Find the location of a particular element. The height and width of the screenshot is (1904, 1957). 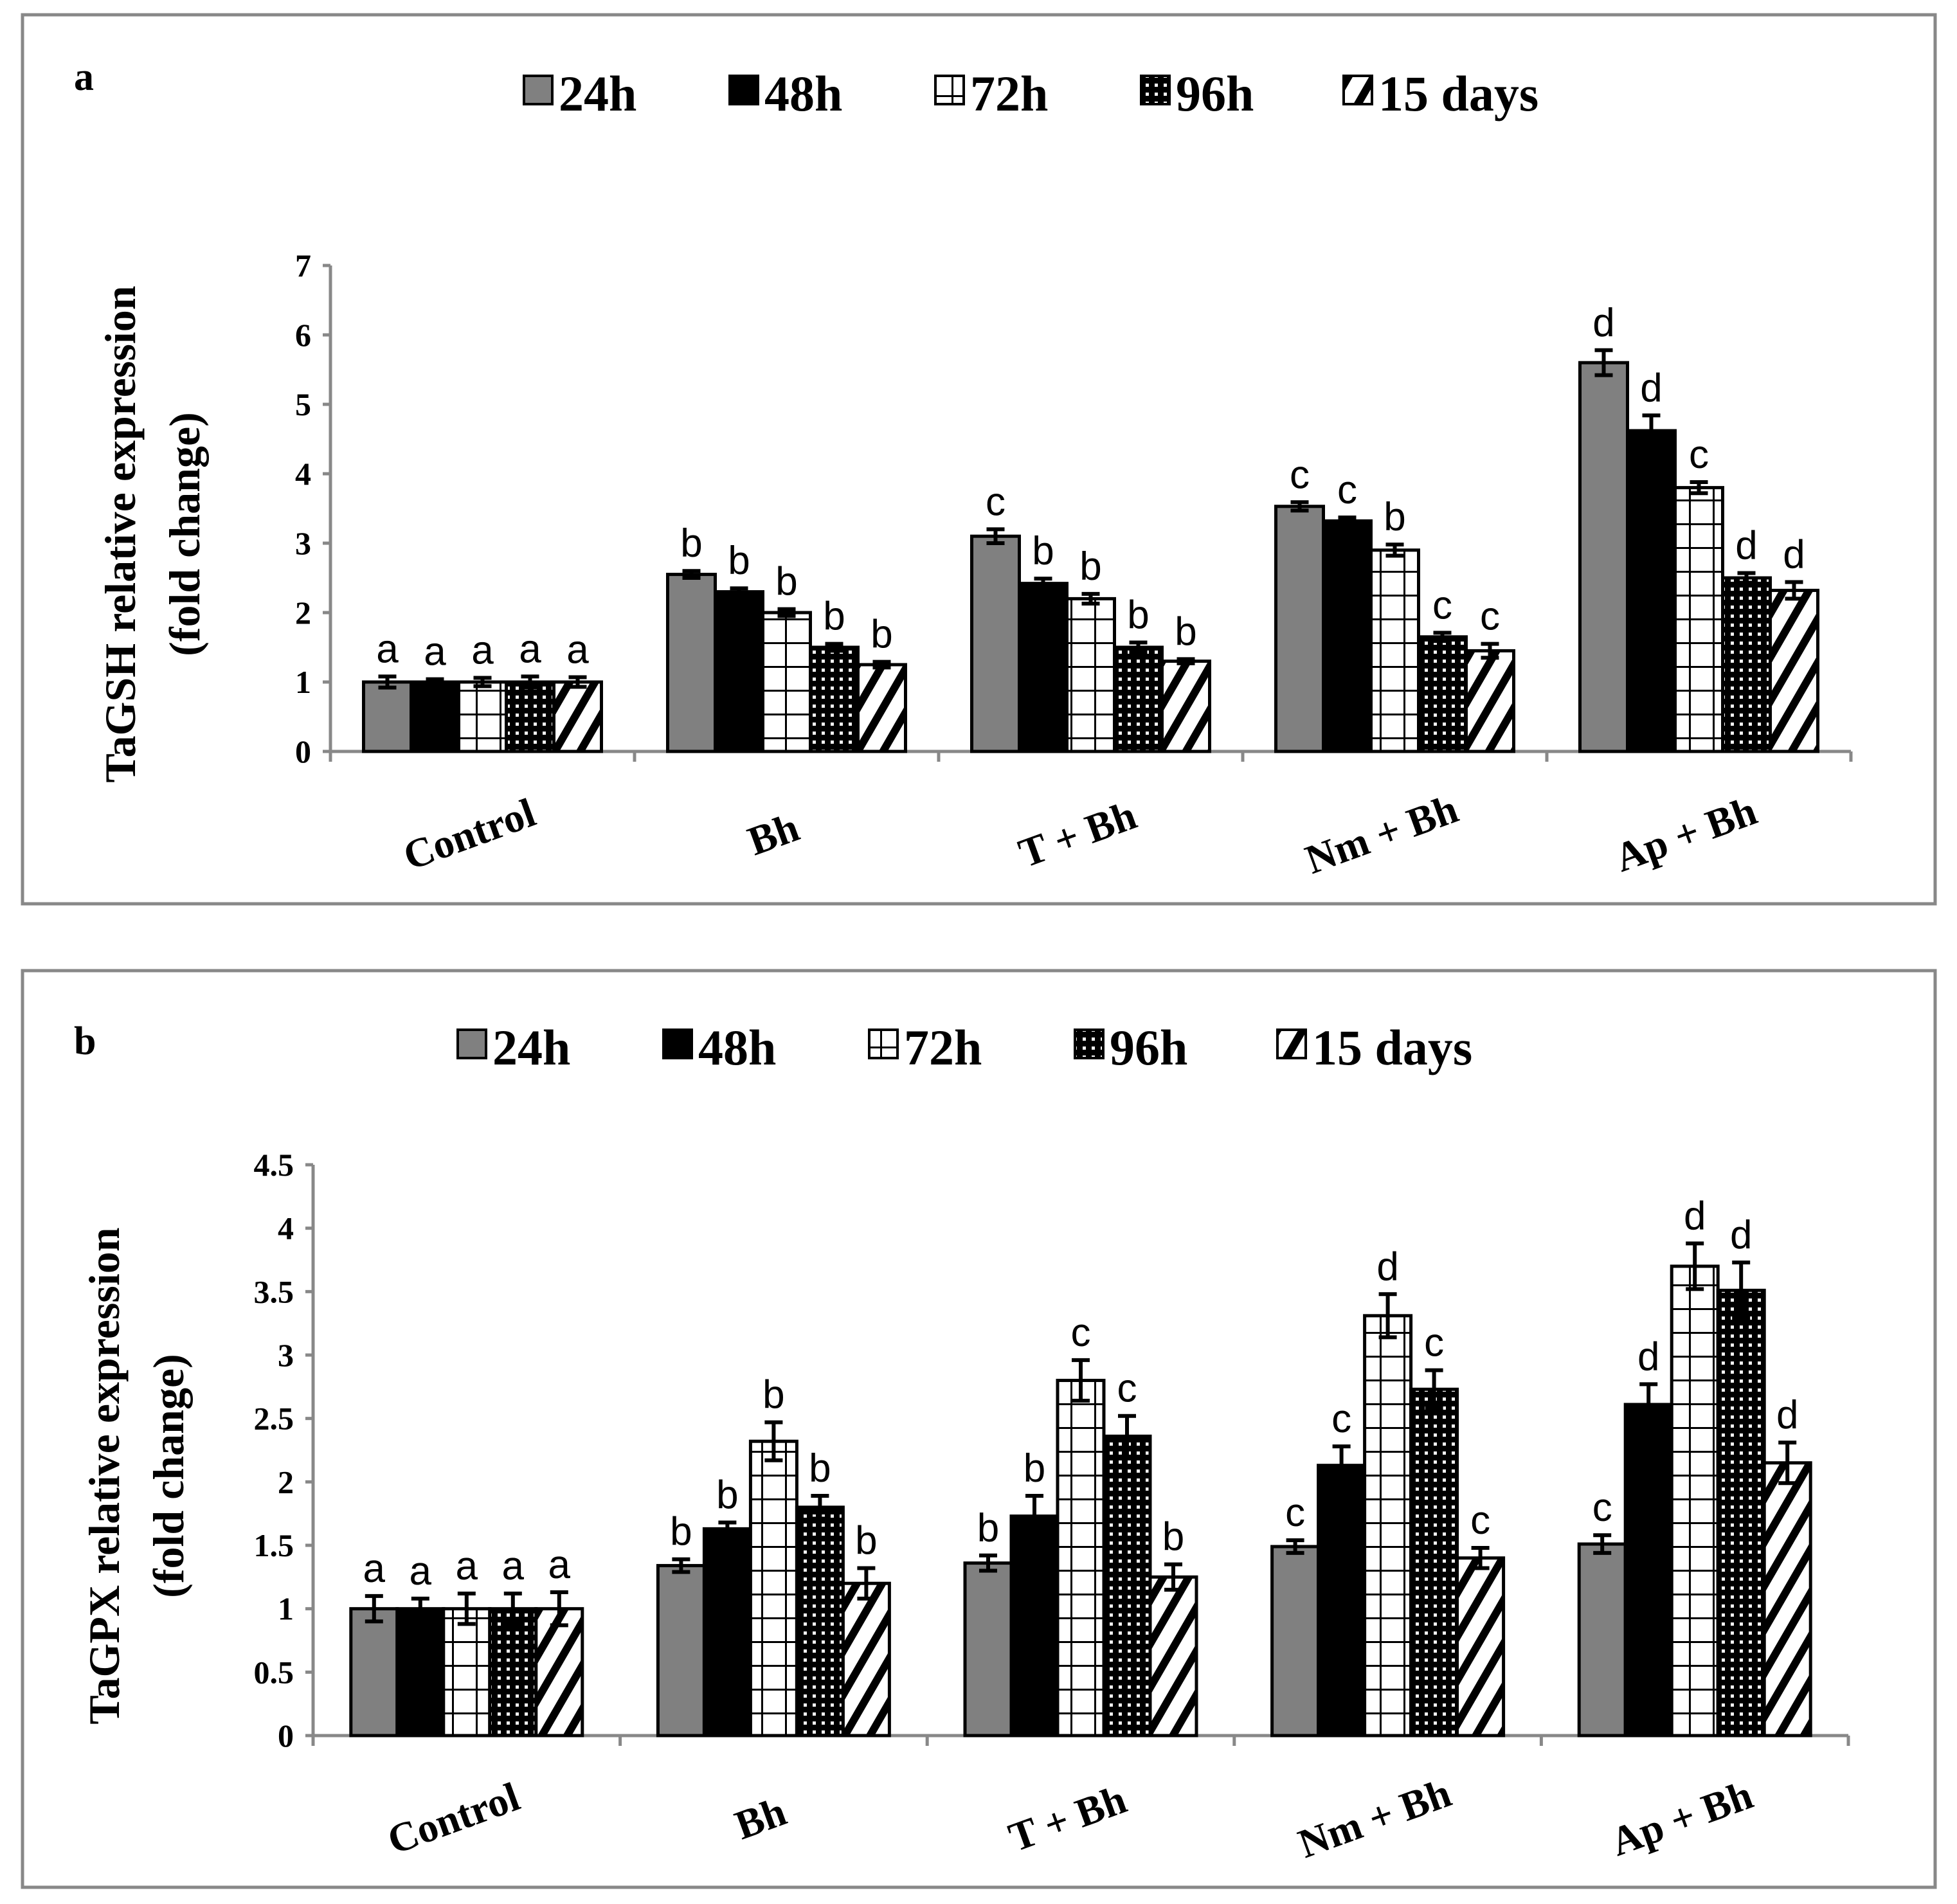

legend-swatch-24h is located at coordinates (471, 1043).